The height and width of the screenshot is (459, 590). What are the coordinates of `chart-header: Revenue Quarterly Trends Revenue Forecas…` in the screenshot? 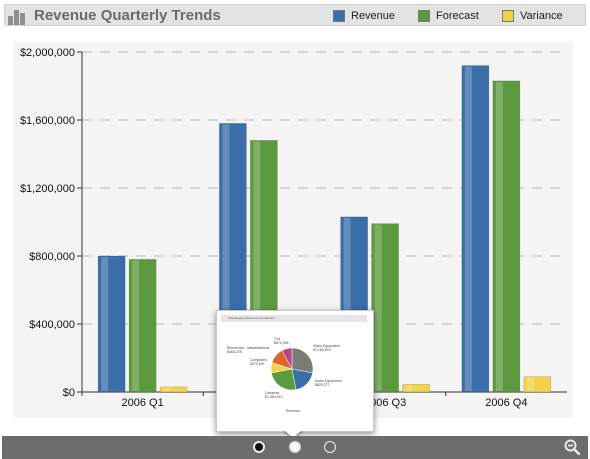 It's located at (295, 15).